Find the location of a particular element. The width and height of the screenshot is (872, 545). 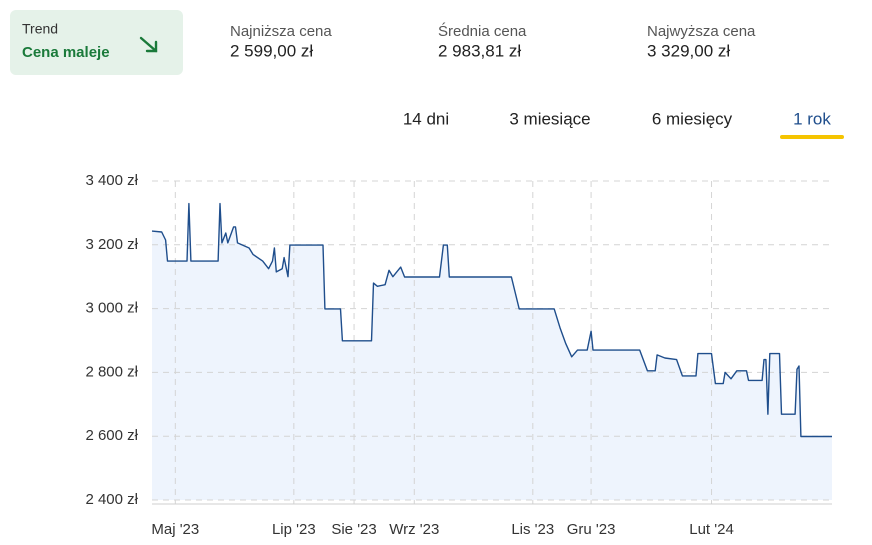

stat-label: Najwyższa cena is located at coordinates (701, 31).